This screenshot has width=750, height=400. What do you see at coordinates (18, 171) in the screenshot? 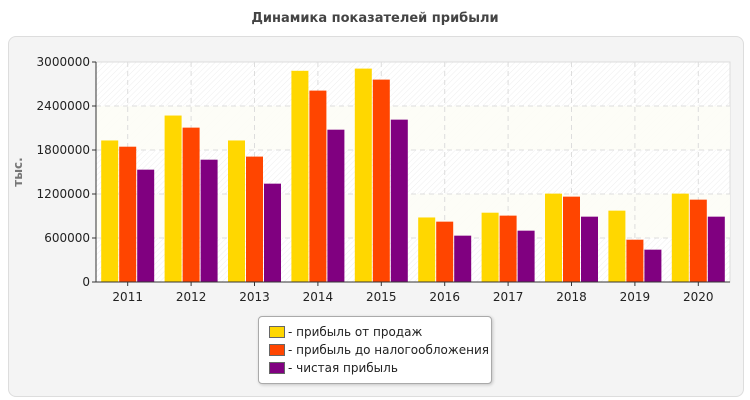
I see `y-axis-label: тыс.` at bounding box center [18, 171].